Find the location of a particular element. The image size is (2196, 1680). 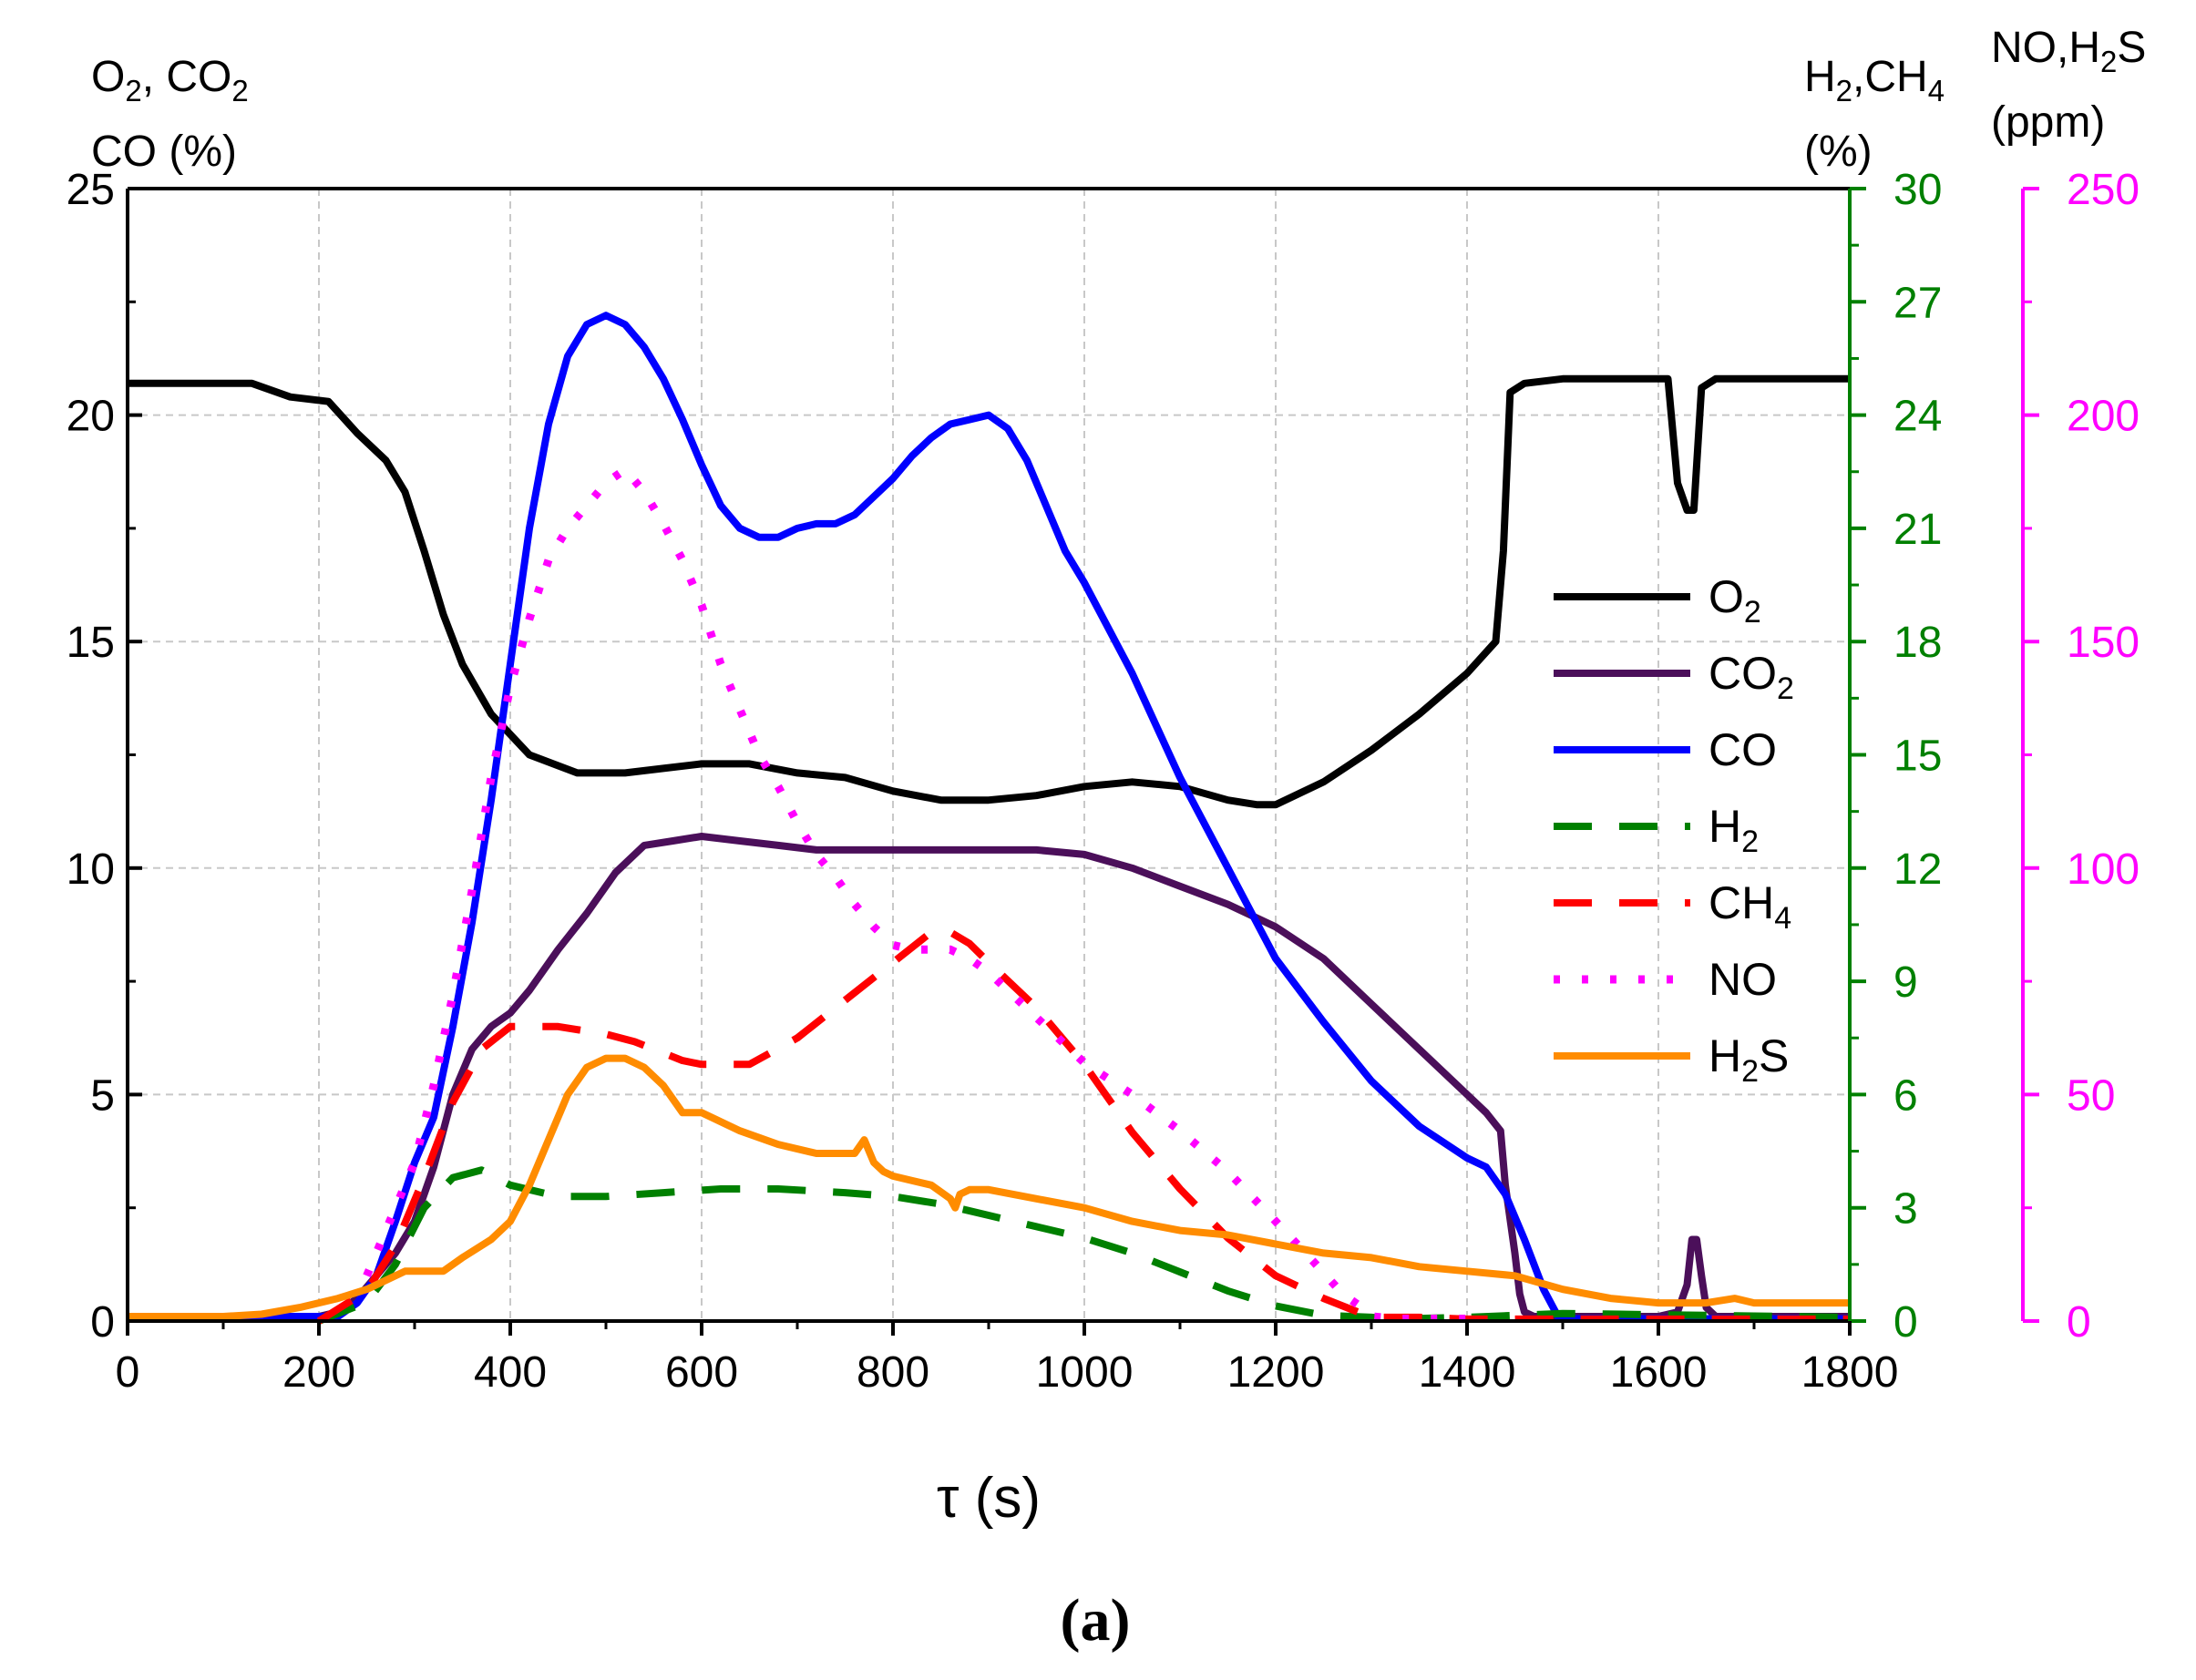

legend-label-h2s-part: H is located at coordinates (1725, 1056).